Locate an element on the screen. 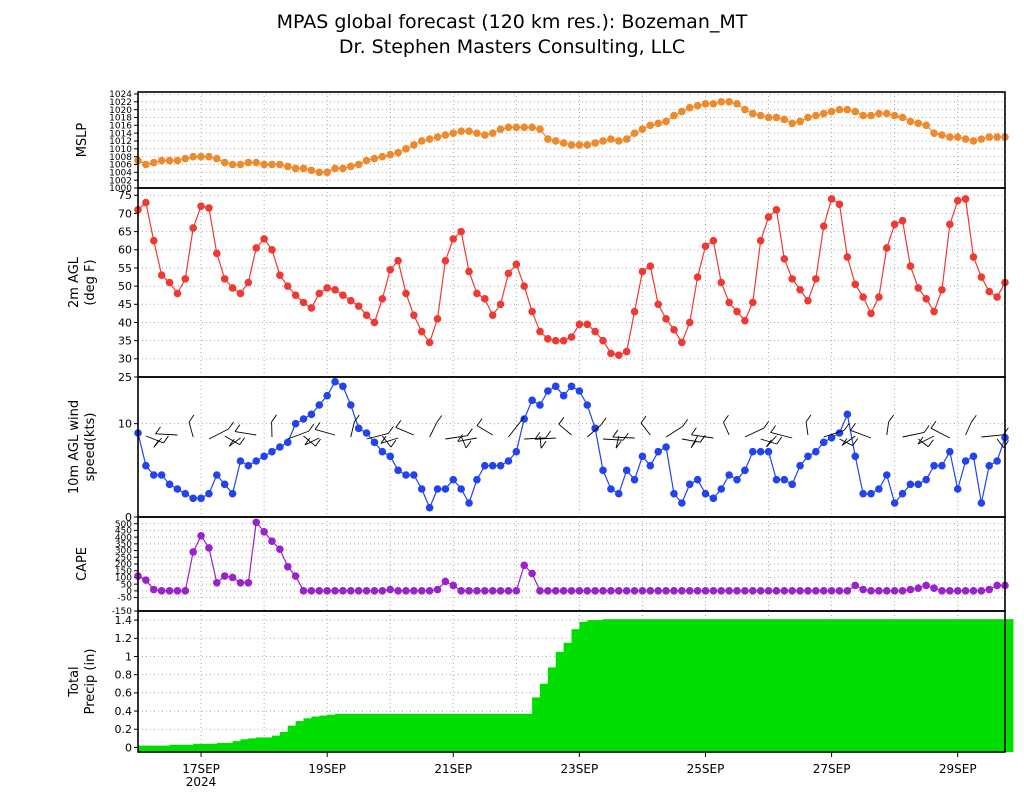 Image resolution: width=1024 pixels, height=800 pixels. y-tick-label: 60 is located at coordinates (125, 250).